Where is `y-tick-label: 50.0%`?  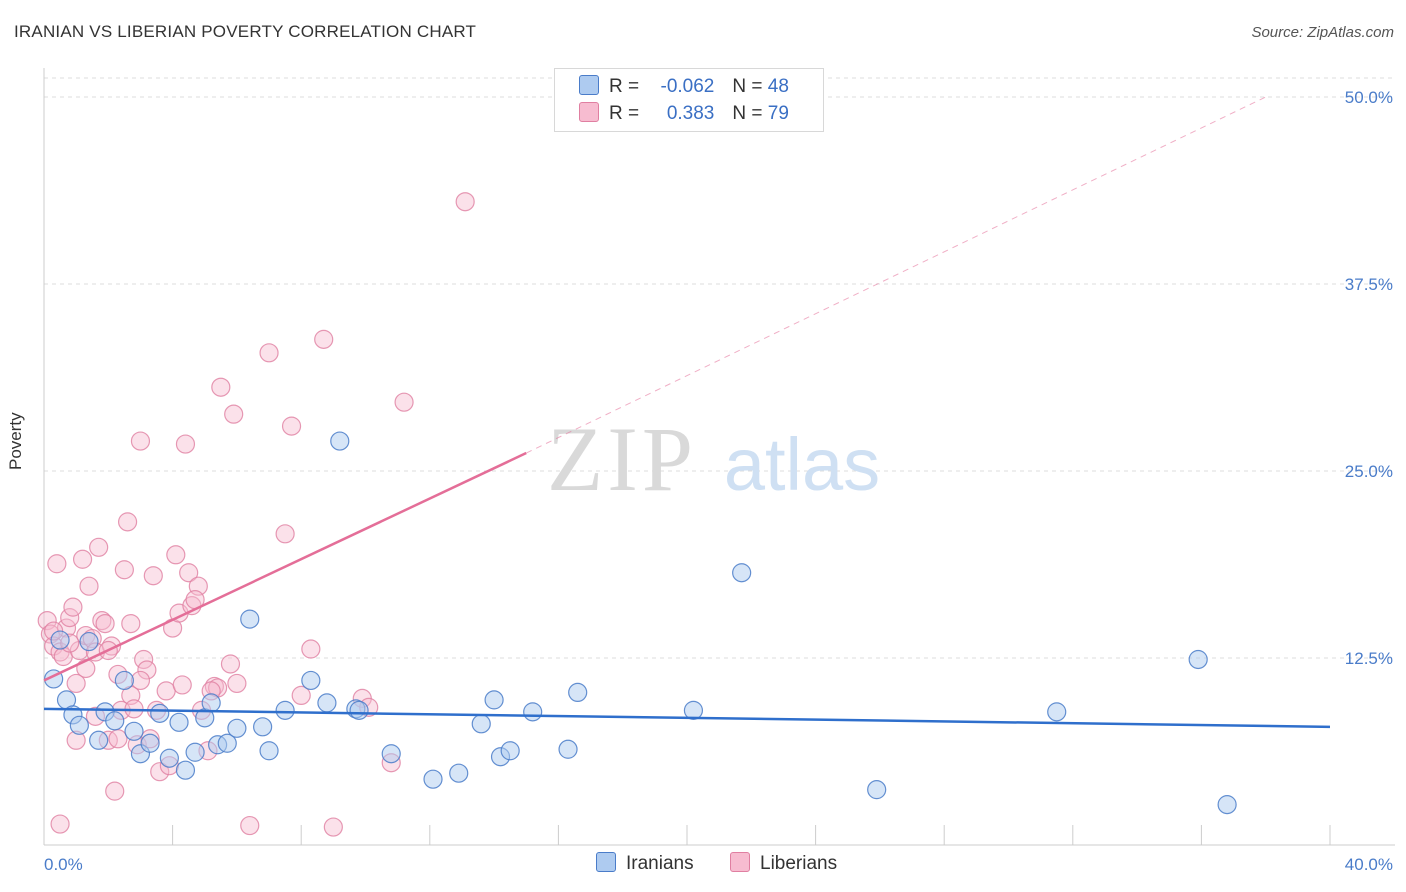
y-tick-label: 50.0% is located at coordinates (1369, 97).